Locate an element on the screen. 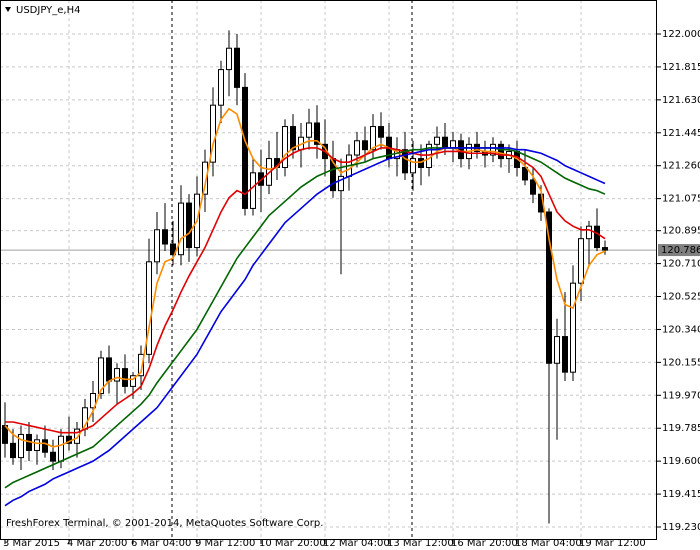 This screenshot has width=700, height=550. y-tick-label: 121.630 is located at coordinates (681, 100).